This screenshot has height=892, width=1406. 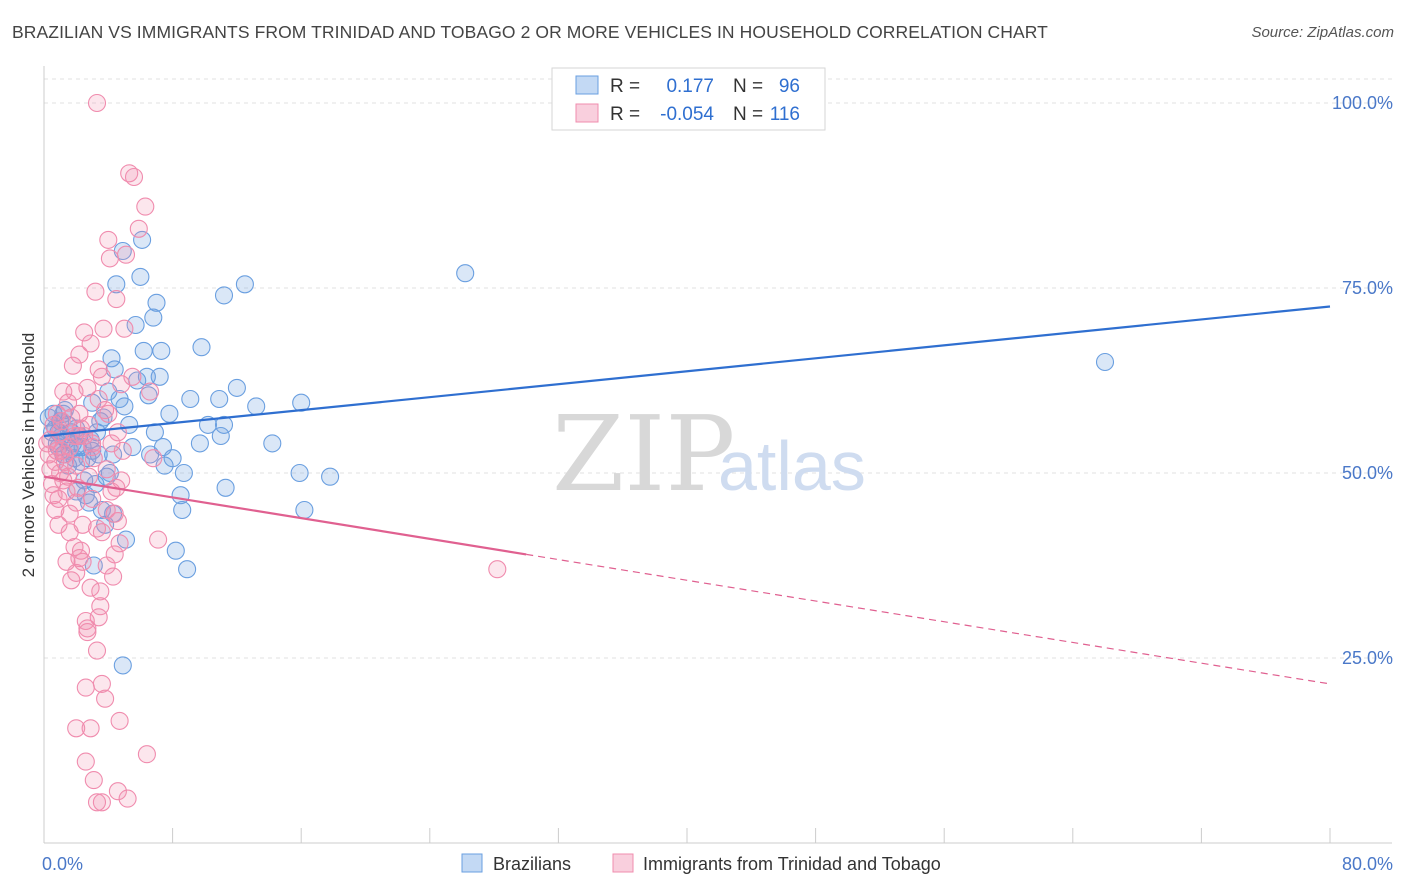 What do you see at coordinates (62, 864) in the screenshot?
I see `x-tick-label: 0.0%` at bounding box center [62, 864].